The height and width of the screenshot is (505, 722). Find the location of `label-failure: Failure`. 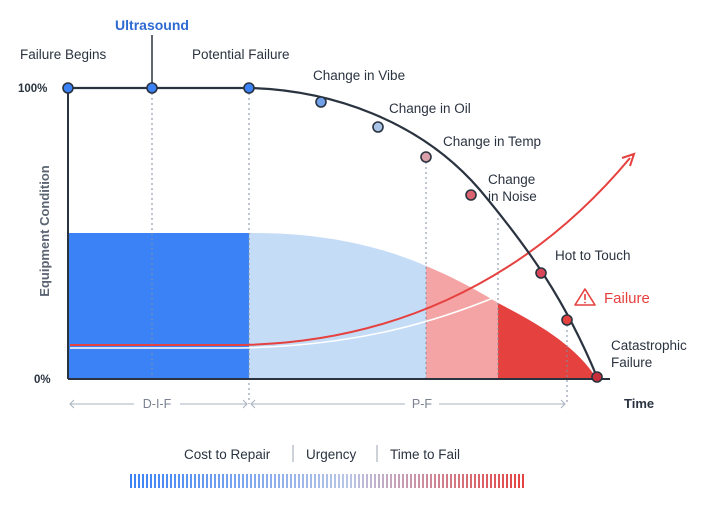

label-failure: Failure is located at coordinates (627, 298).